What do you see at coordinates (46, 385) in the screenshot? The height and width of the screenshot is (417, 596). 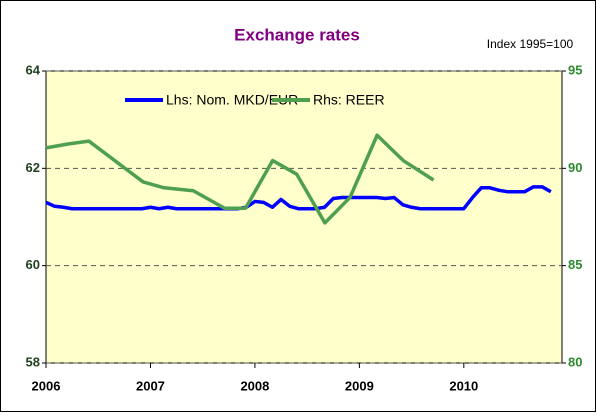 I see `x-tick-label: 2006` at bounding box center [46, 385].